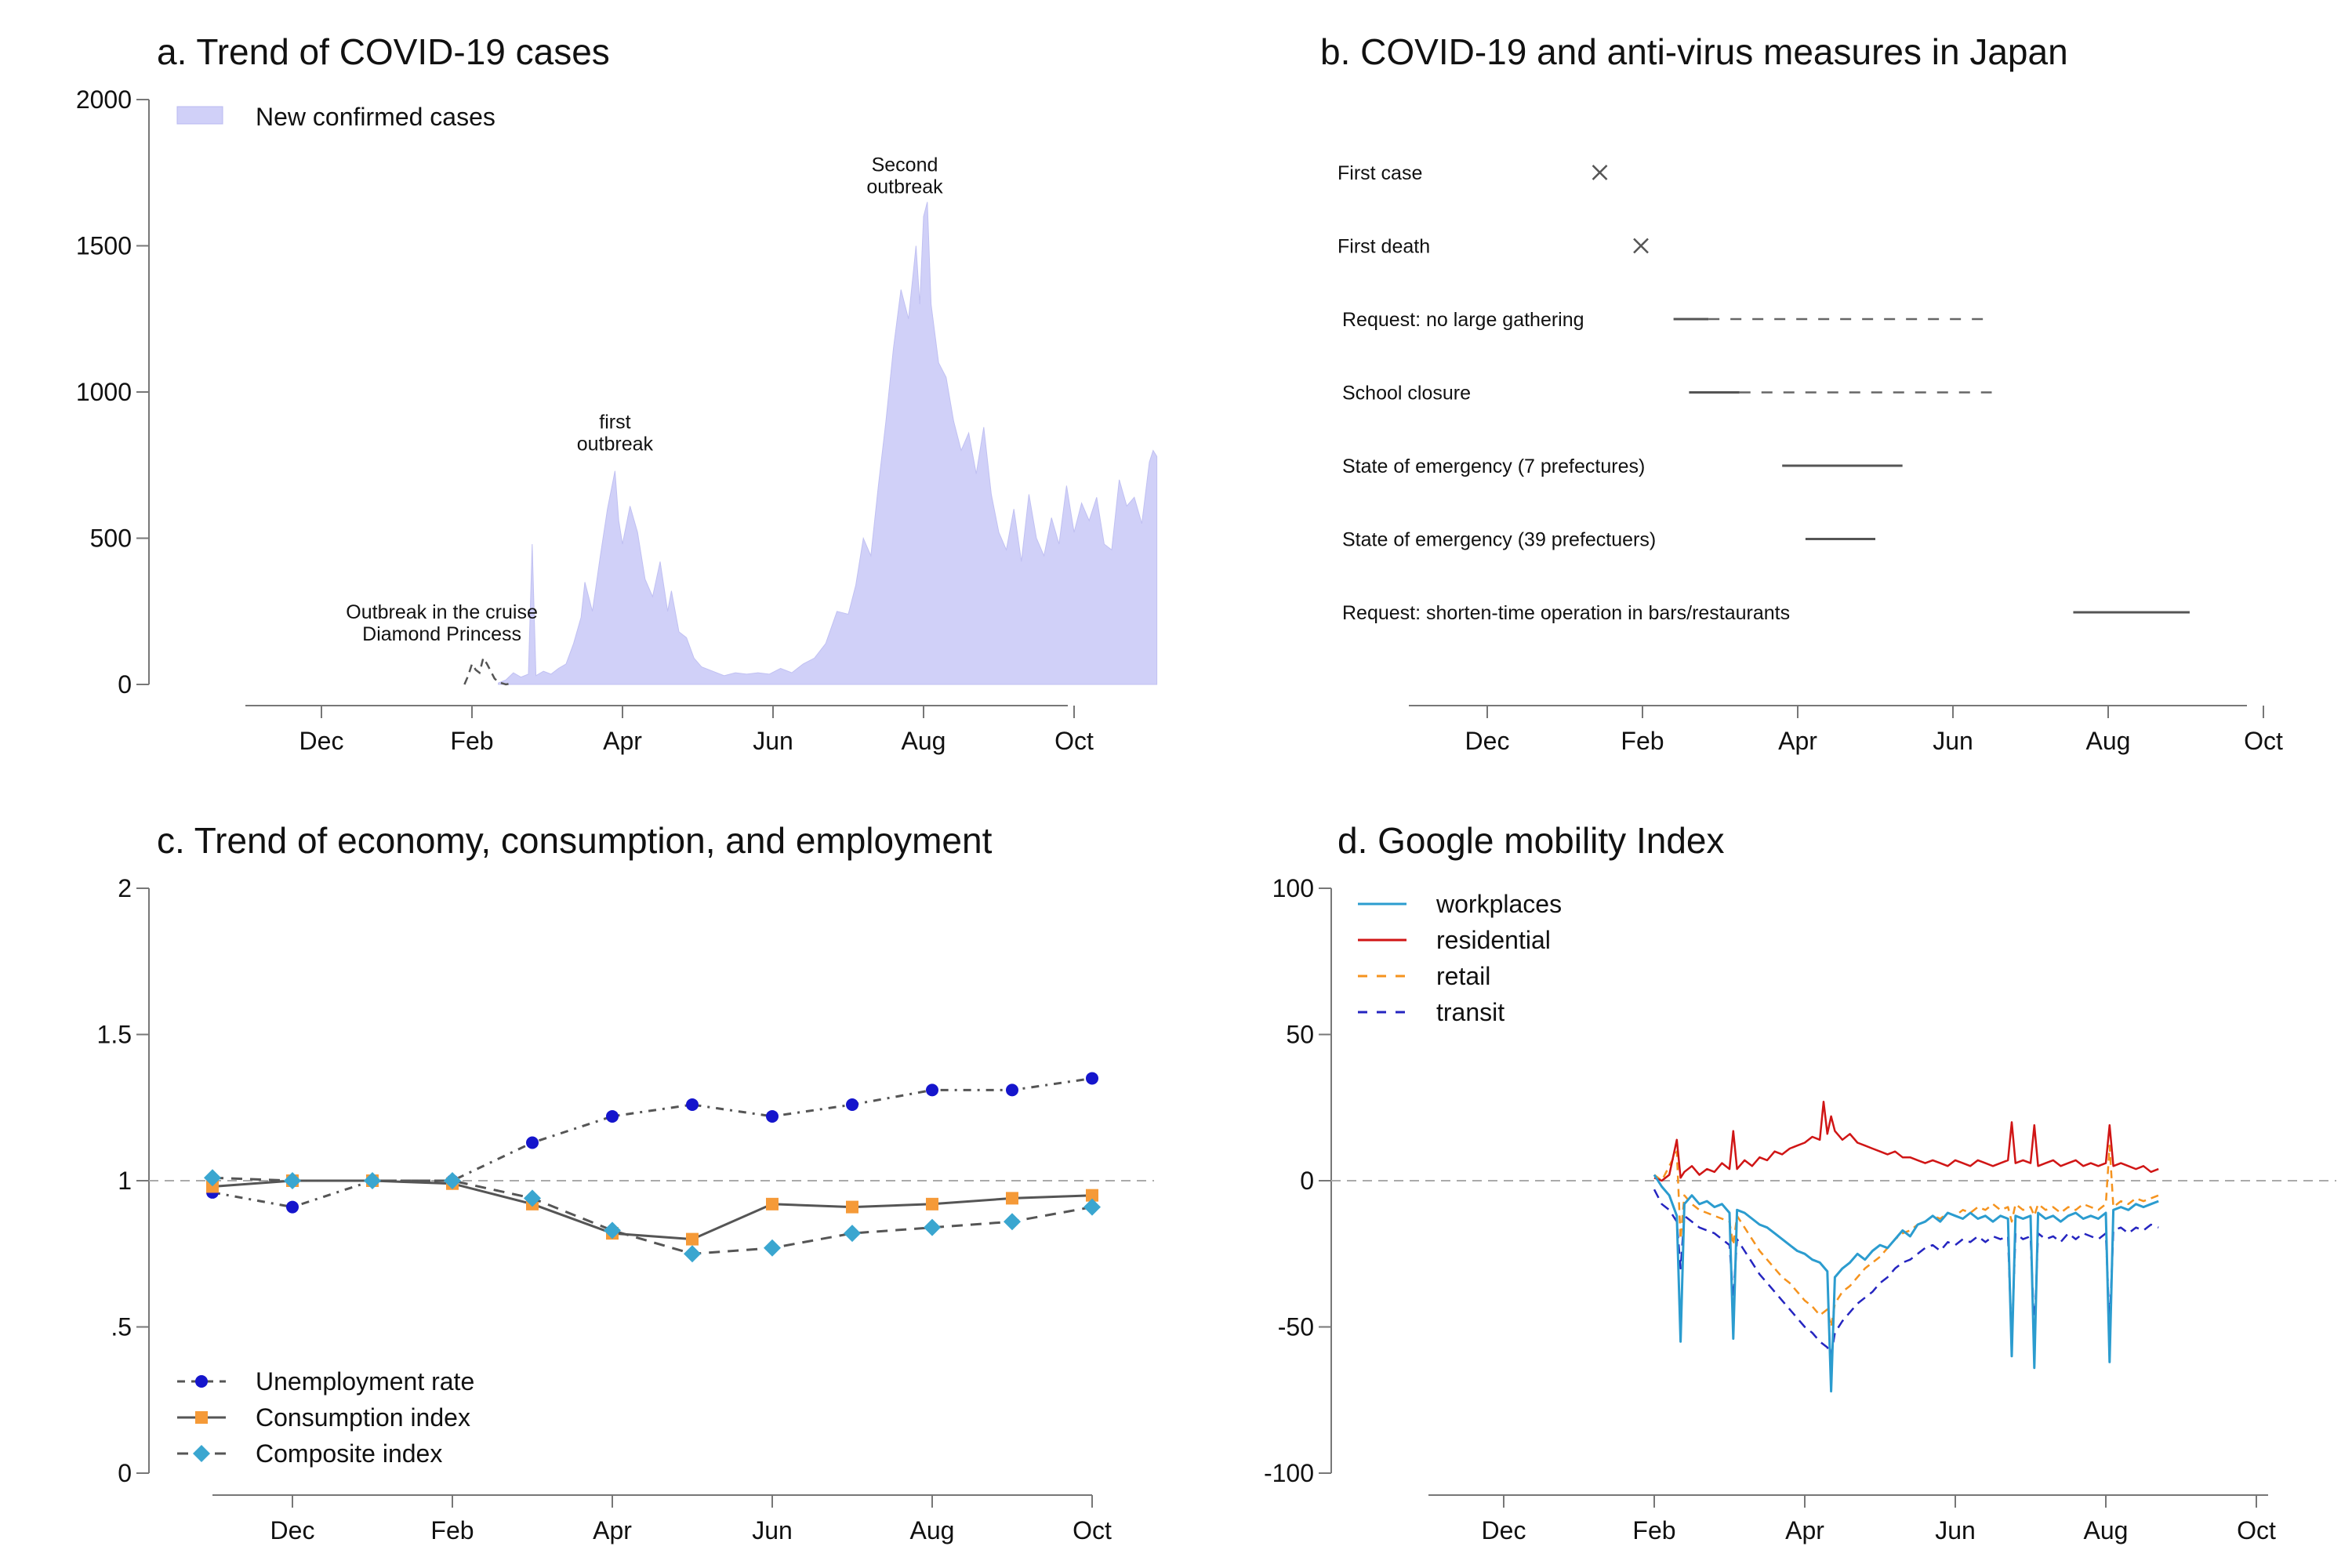  Describe the element at coordinates (122, 1327) in the screenshot. I see `panel-c-y-tick-label: .5` at that location.